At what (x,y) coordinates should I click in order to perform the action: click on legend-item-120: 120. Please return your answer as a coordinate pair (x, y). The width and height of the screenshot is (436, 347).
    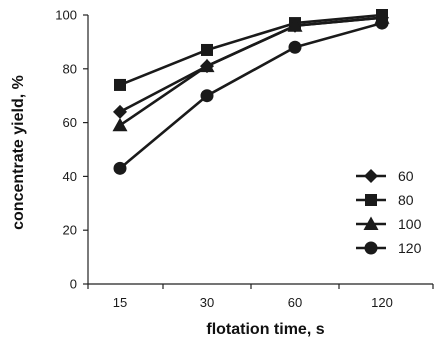
    Looking at the image, I should click on (389, 248).